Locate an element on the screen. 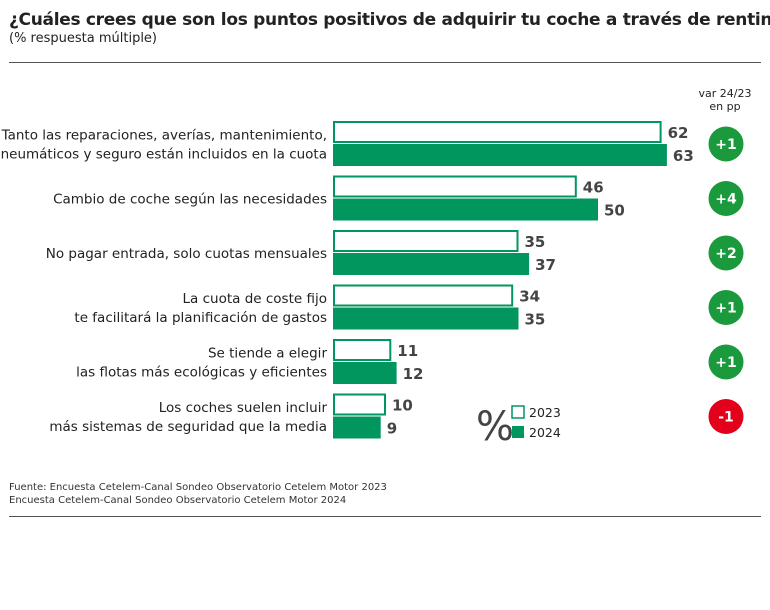 The width and height of the screenshot is (770, 610). category-label-6-line-1: Los coches suelen incluir is located at coordinates (243, 408).